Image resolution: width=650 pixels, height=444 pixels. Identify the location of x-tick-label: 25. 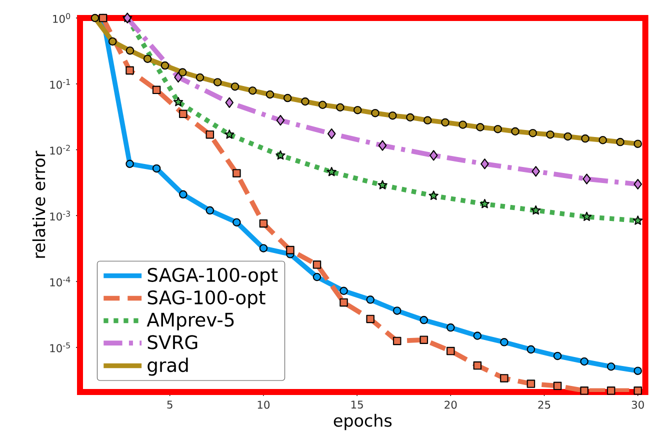
(544, 404).